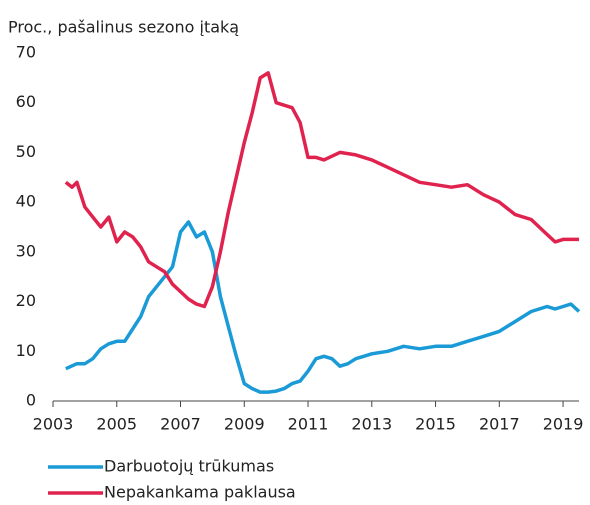 The width and height of the screenshot is (590, 505). What do you see at coordinates (244, 424) in the screenshot?
I see `x-tick-label: 2009` at bounding box center [244, 424].